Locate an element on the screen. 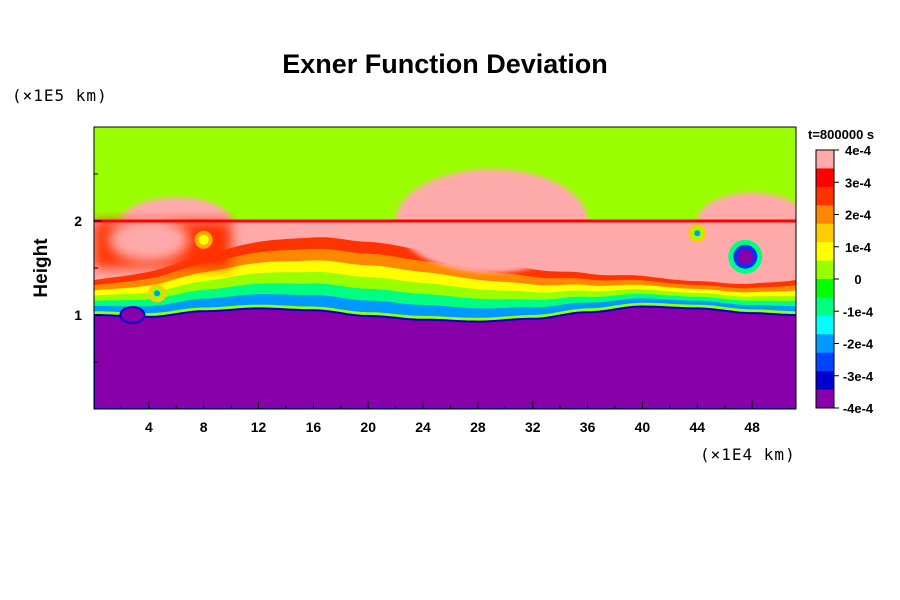 This screenshot has width=900, height=600. colorbar-tick-label: -1e-4 is located at coordinates (858, 311).